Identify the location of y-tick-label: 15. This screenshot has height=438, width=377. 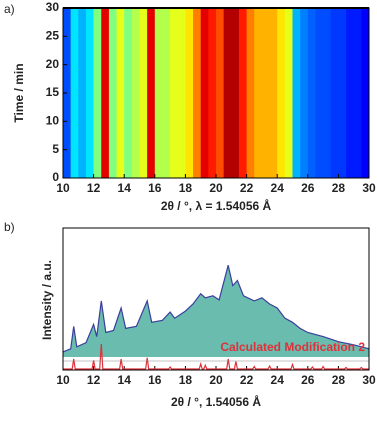
(53, 92).